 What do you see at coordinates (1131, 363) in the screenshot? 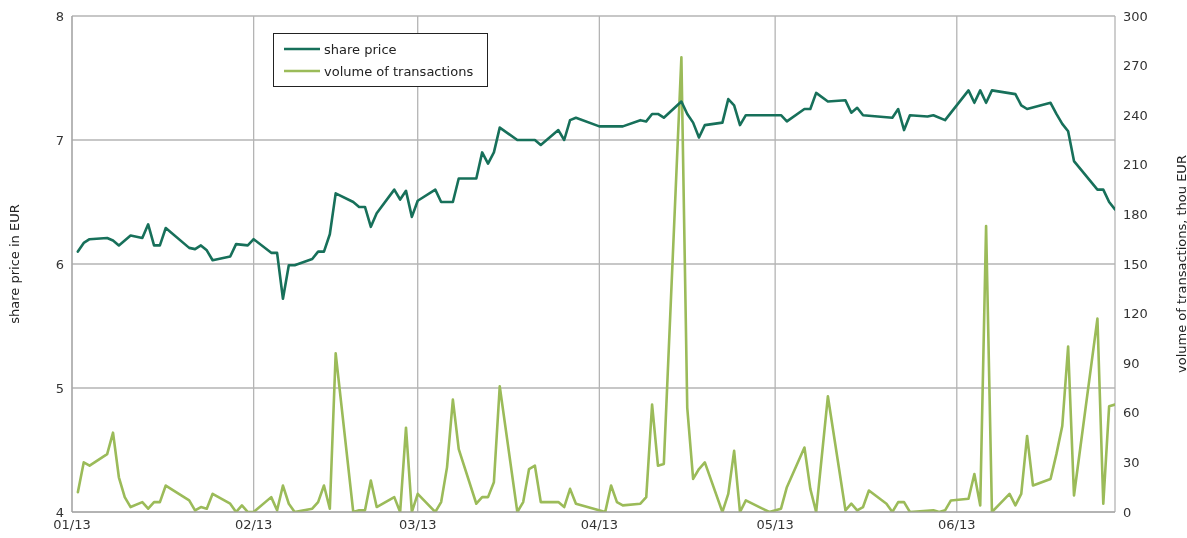
I see `y2-tick-label: 90` at bounding box center [1131, 363].